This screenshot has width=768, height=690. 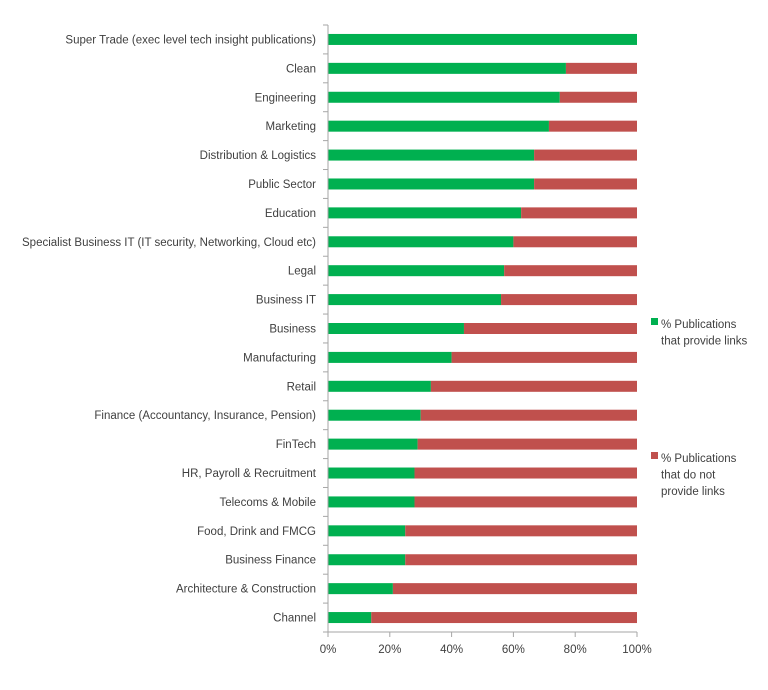 What do you see at coordinates (296, 445) in the screenshot?
I see `category-label: FinTech` at bounding box center [296, 445].